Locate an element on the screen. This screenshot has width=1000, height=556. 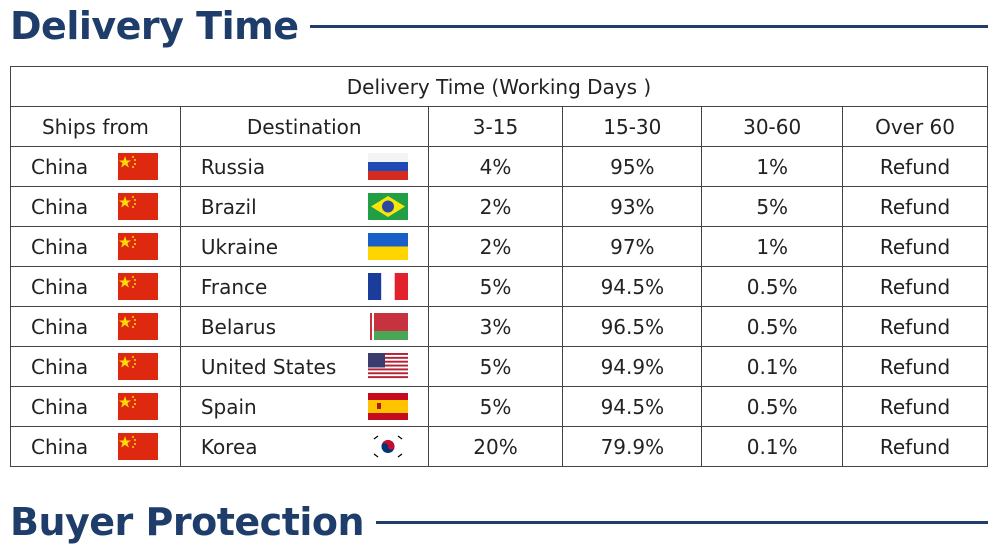
cell-text: 3% is located at coordinates (495, 326).